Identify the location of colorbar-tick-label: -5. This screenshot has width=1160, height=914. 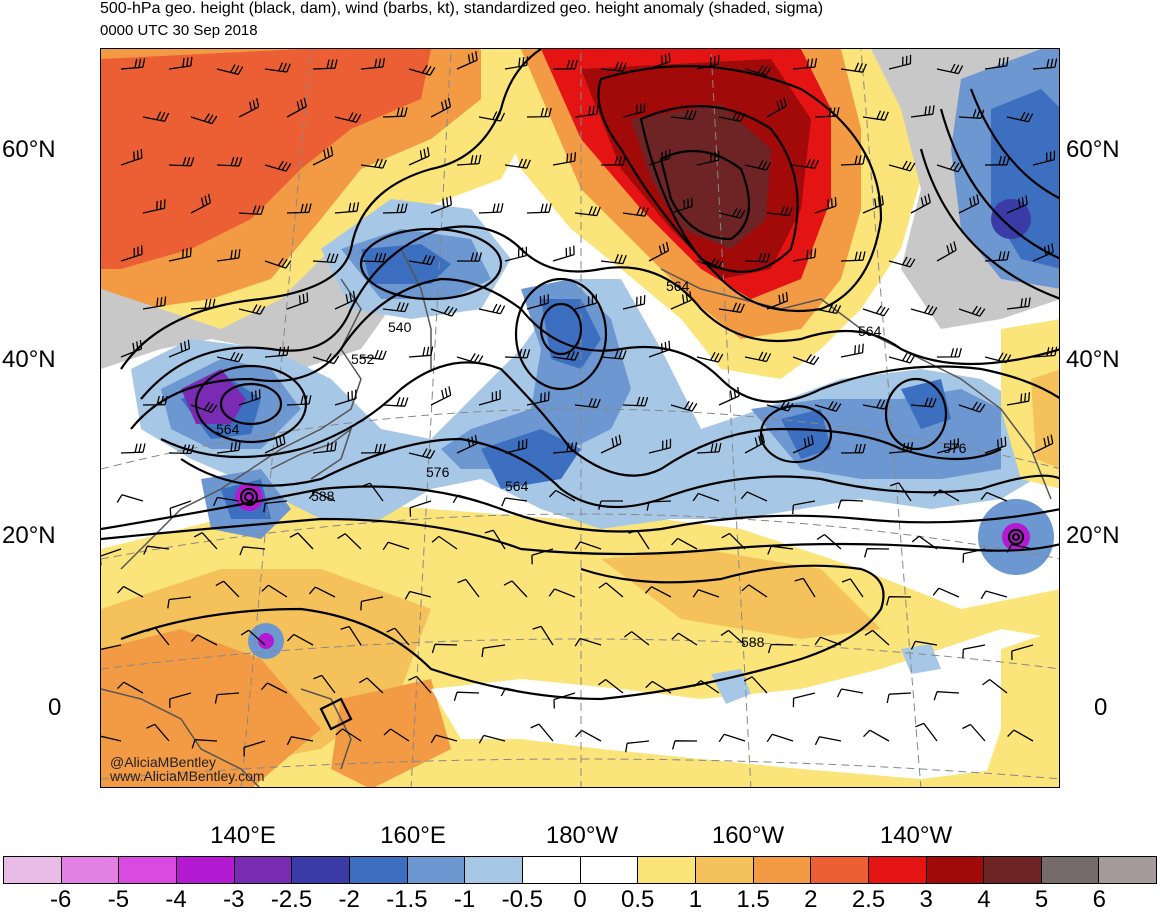
(118, 899).